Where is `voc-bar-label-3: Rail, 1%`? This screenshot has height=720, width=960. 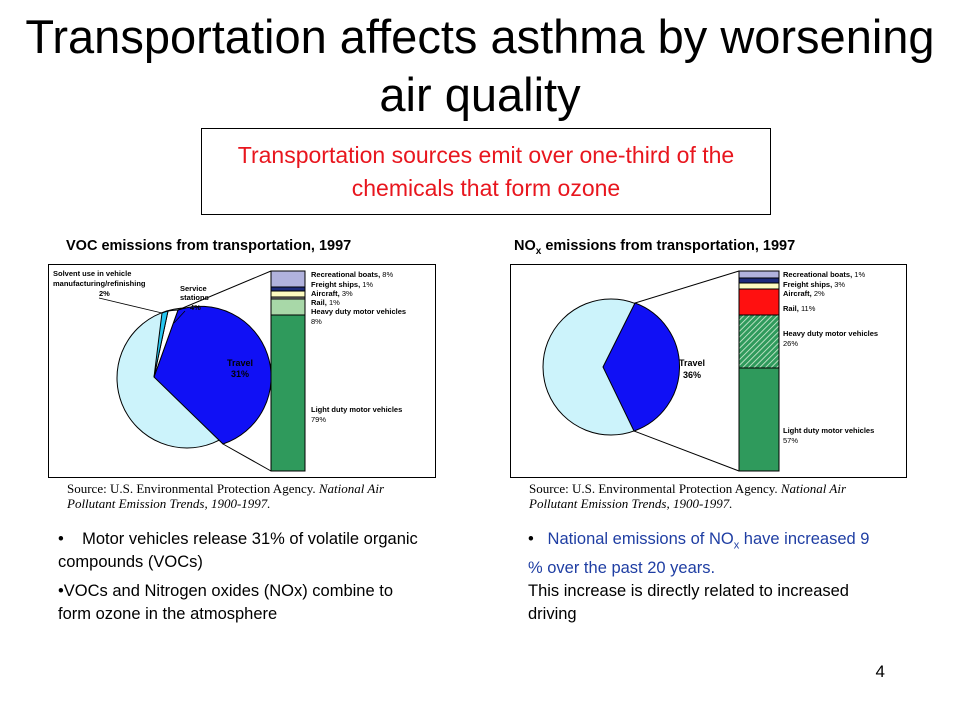
voc-bar-label-3: Rail, 1% is located at coordinates (325, 302).